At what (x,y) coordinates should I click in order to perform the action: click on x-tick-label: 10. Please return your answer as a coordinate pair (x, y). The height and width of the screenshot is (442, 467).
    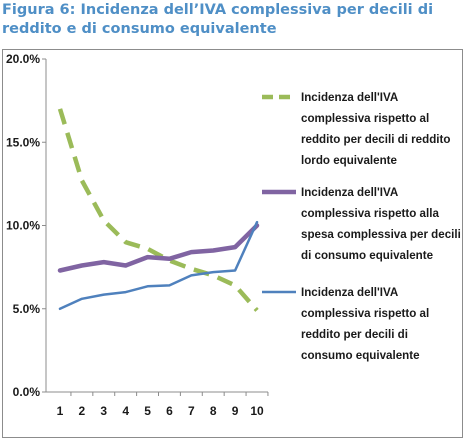
    Looking at the image, I should click on (257, 411).